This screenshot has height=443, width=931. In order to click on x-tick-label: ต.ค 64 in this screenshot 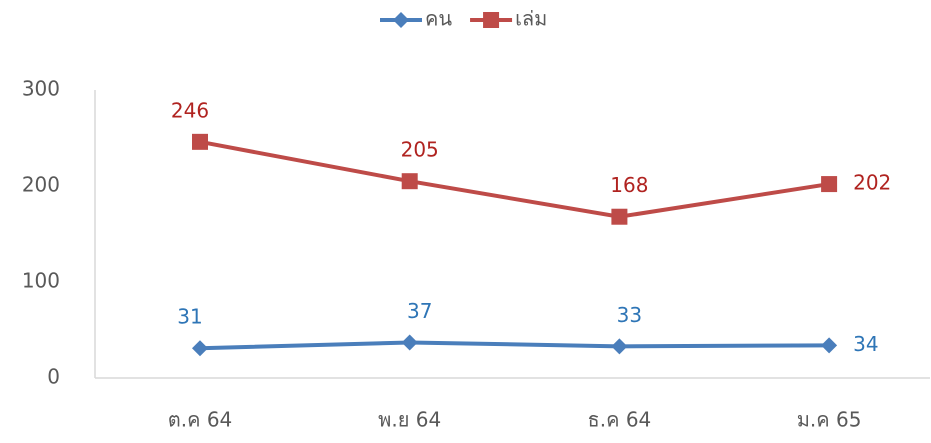, I will do `click(200, 420)`.